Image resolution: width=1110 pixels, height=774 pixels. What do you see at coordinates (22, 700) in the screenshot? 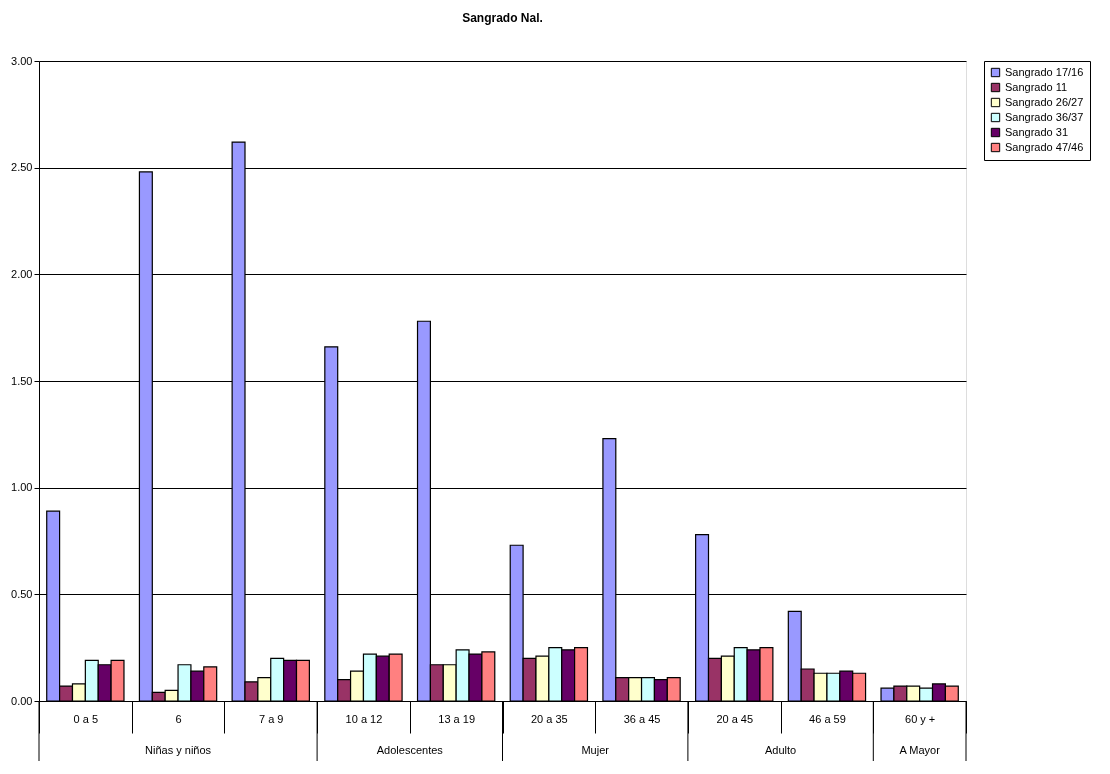
I see `y-tick-label: 0.00` at bounding box center [22, 700].